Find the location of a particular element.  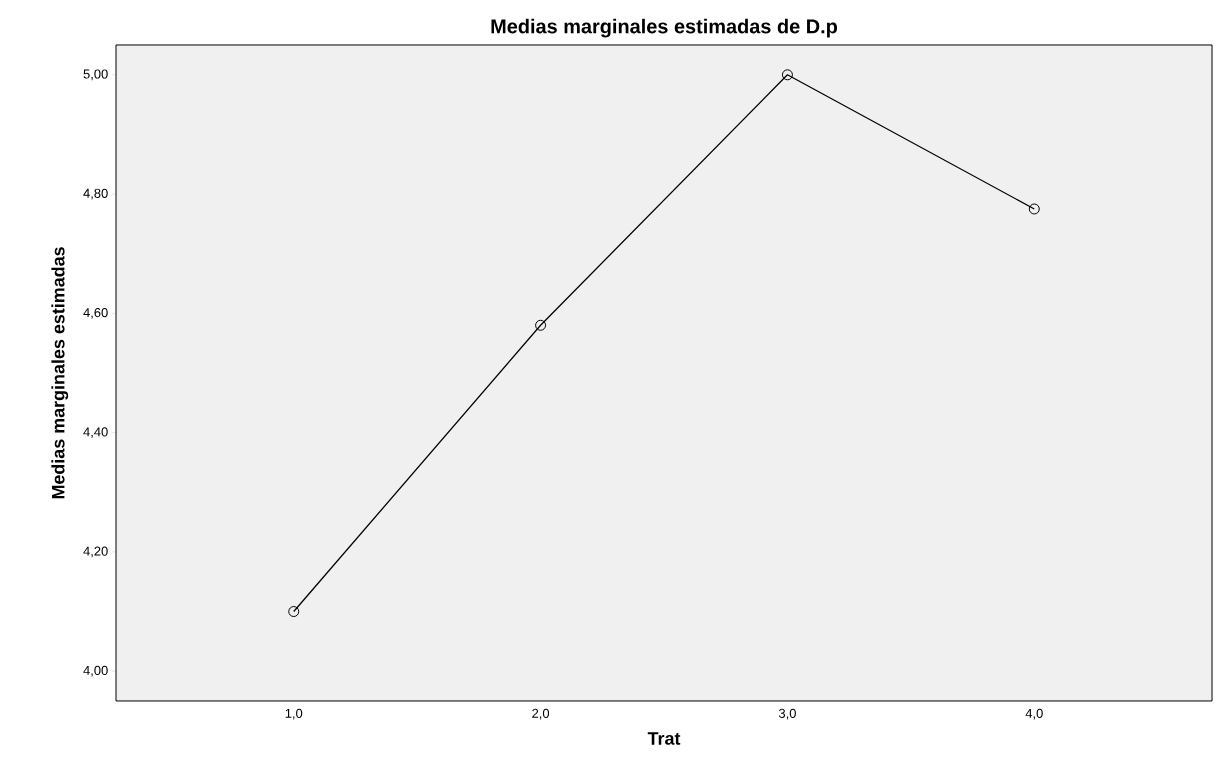

y-tick-label: 4,00 is located at coordinates (95, 671).